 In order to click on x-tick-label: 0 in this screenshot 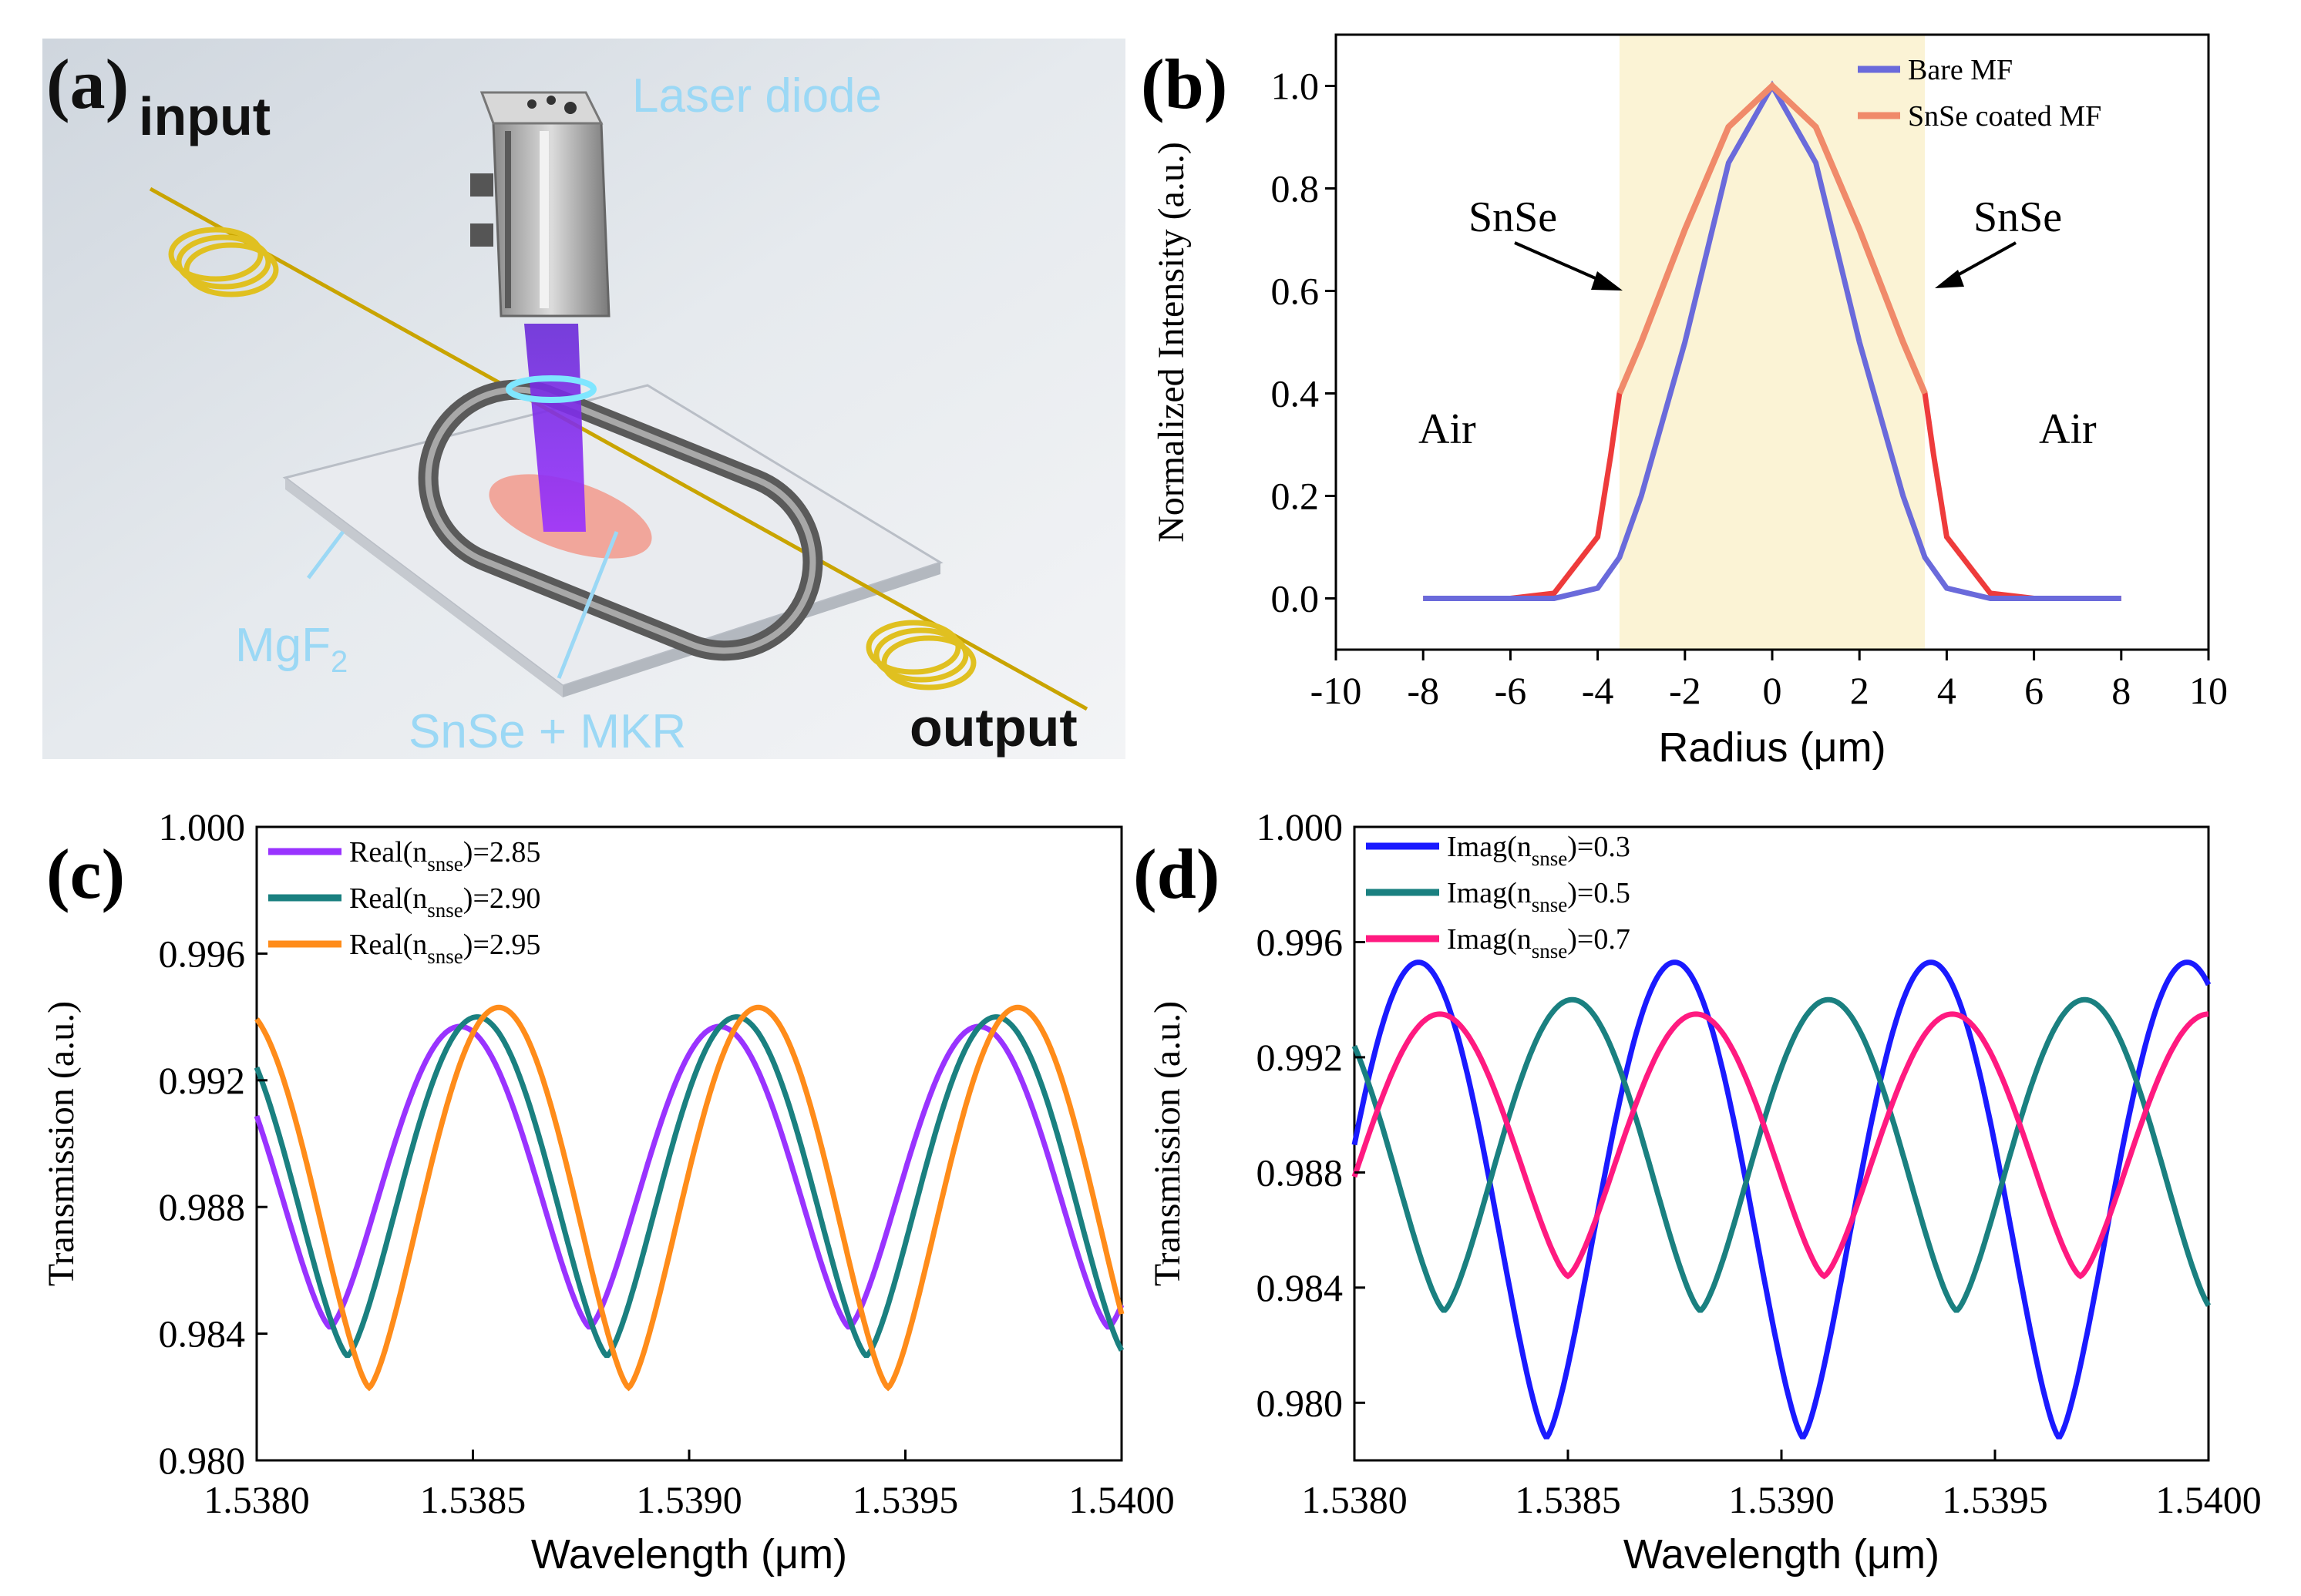, I will do `click(1773, 691)`.